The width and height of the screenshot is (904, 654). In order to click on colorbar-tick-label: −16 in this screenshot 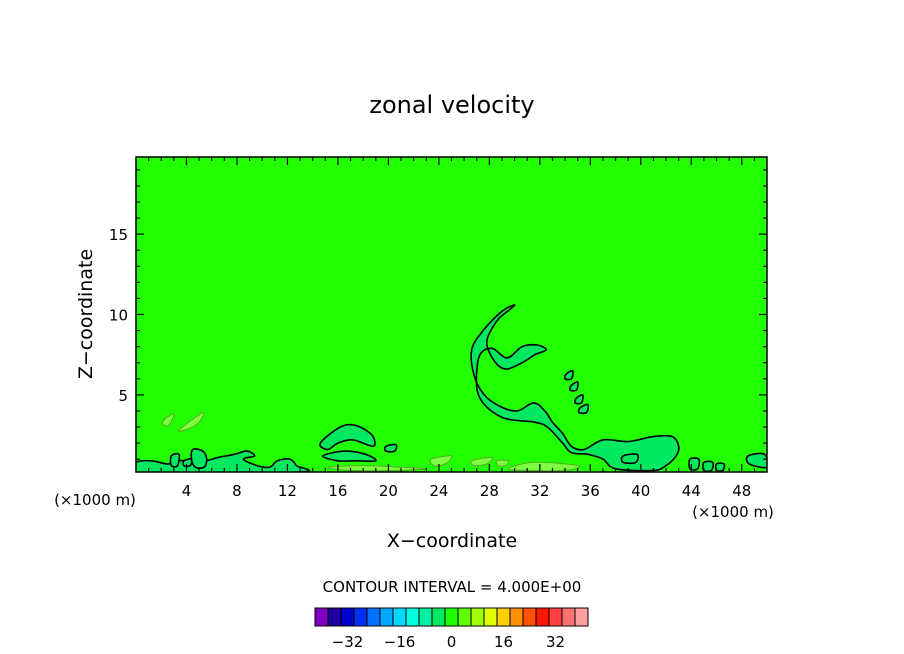, I will do `click(400, 642)`.